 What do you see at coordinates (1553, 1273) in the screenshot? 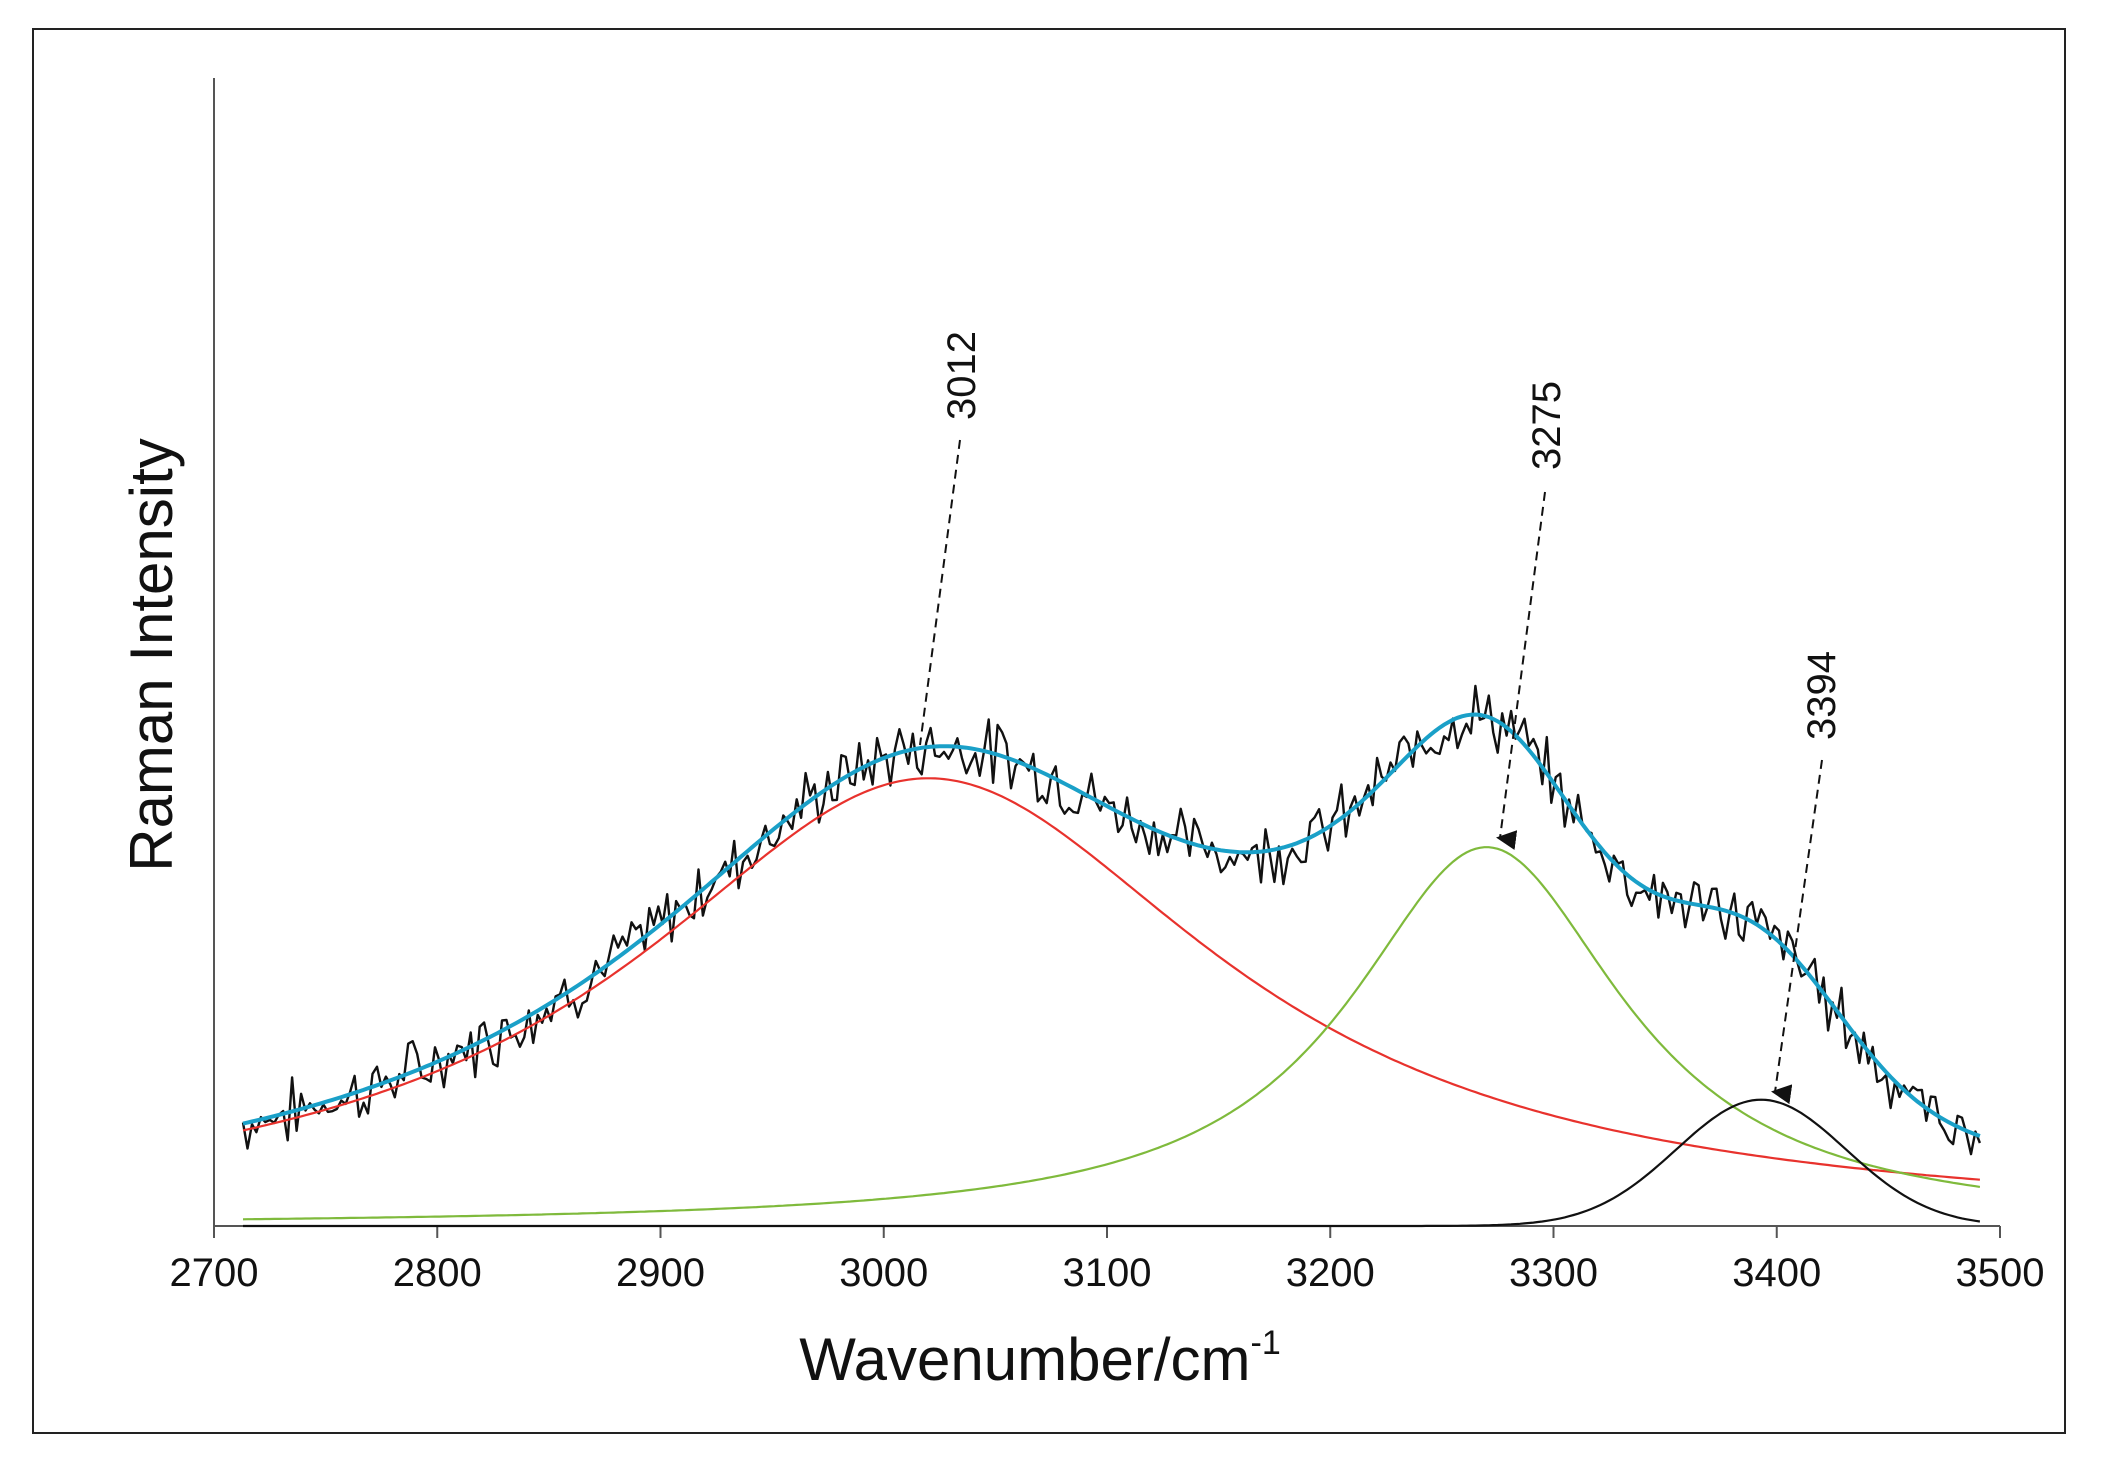
I see `x-tick-label-3300: 3300` at bounding box center [1553, 1273].